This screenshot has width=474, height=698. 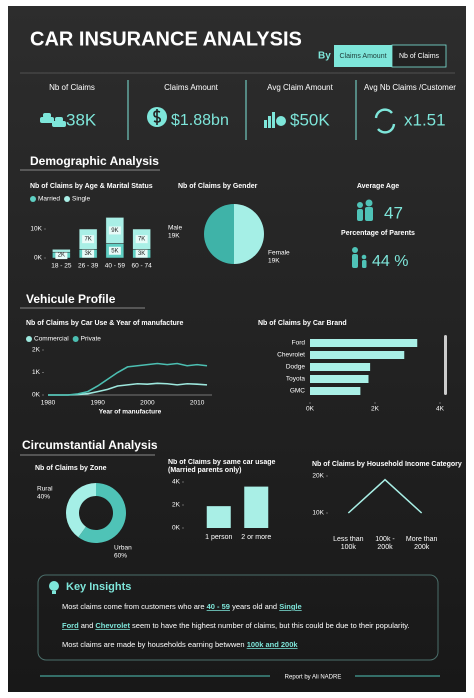 I want to click on insight-text: years old and, so click(x=254, y=606).